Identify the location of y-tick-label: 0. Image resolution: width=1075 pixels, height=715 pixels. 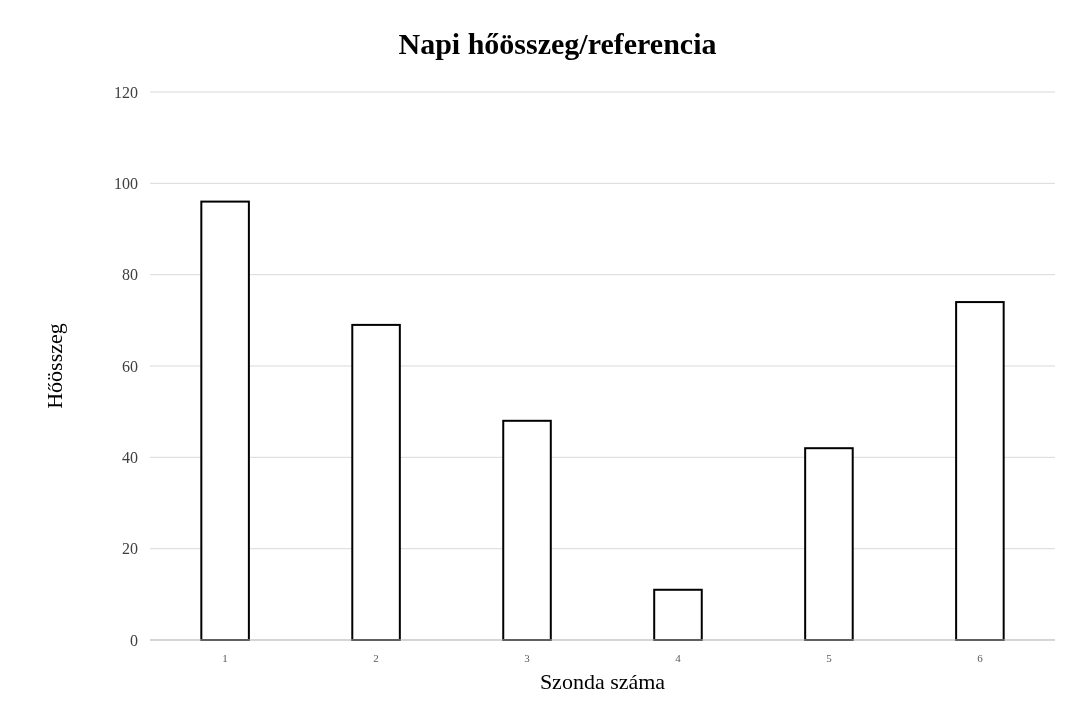
(134, 640).